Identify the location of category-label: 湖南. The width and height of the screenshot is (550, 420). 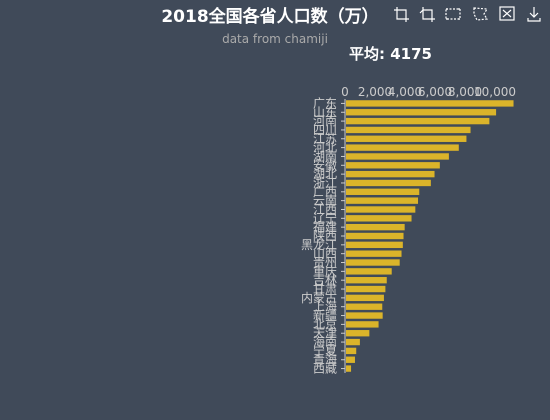
(325, 155).